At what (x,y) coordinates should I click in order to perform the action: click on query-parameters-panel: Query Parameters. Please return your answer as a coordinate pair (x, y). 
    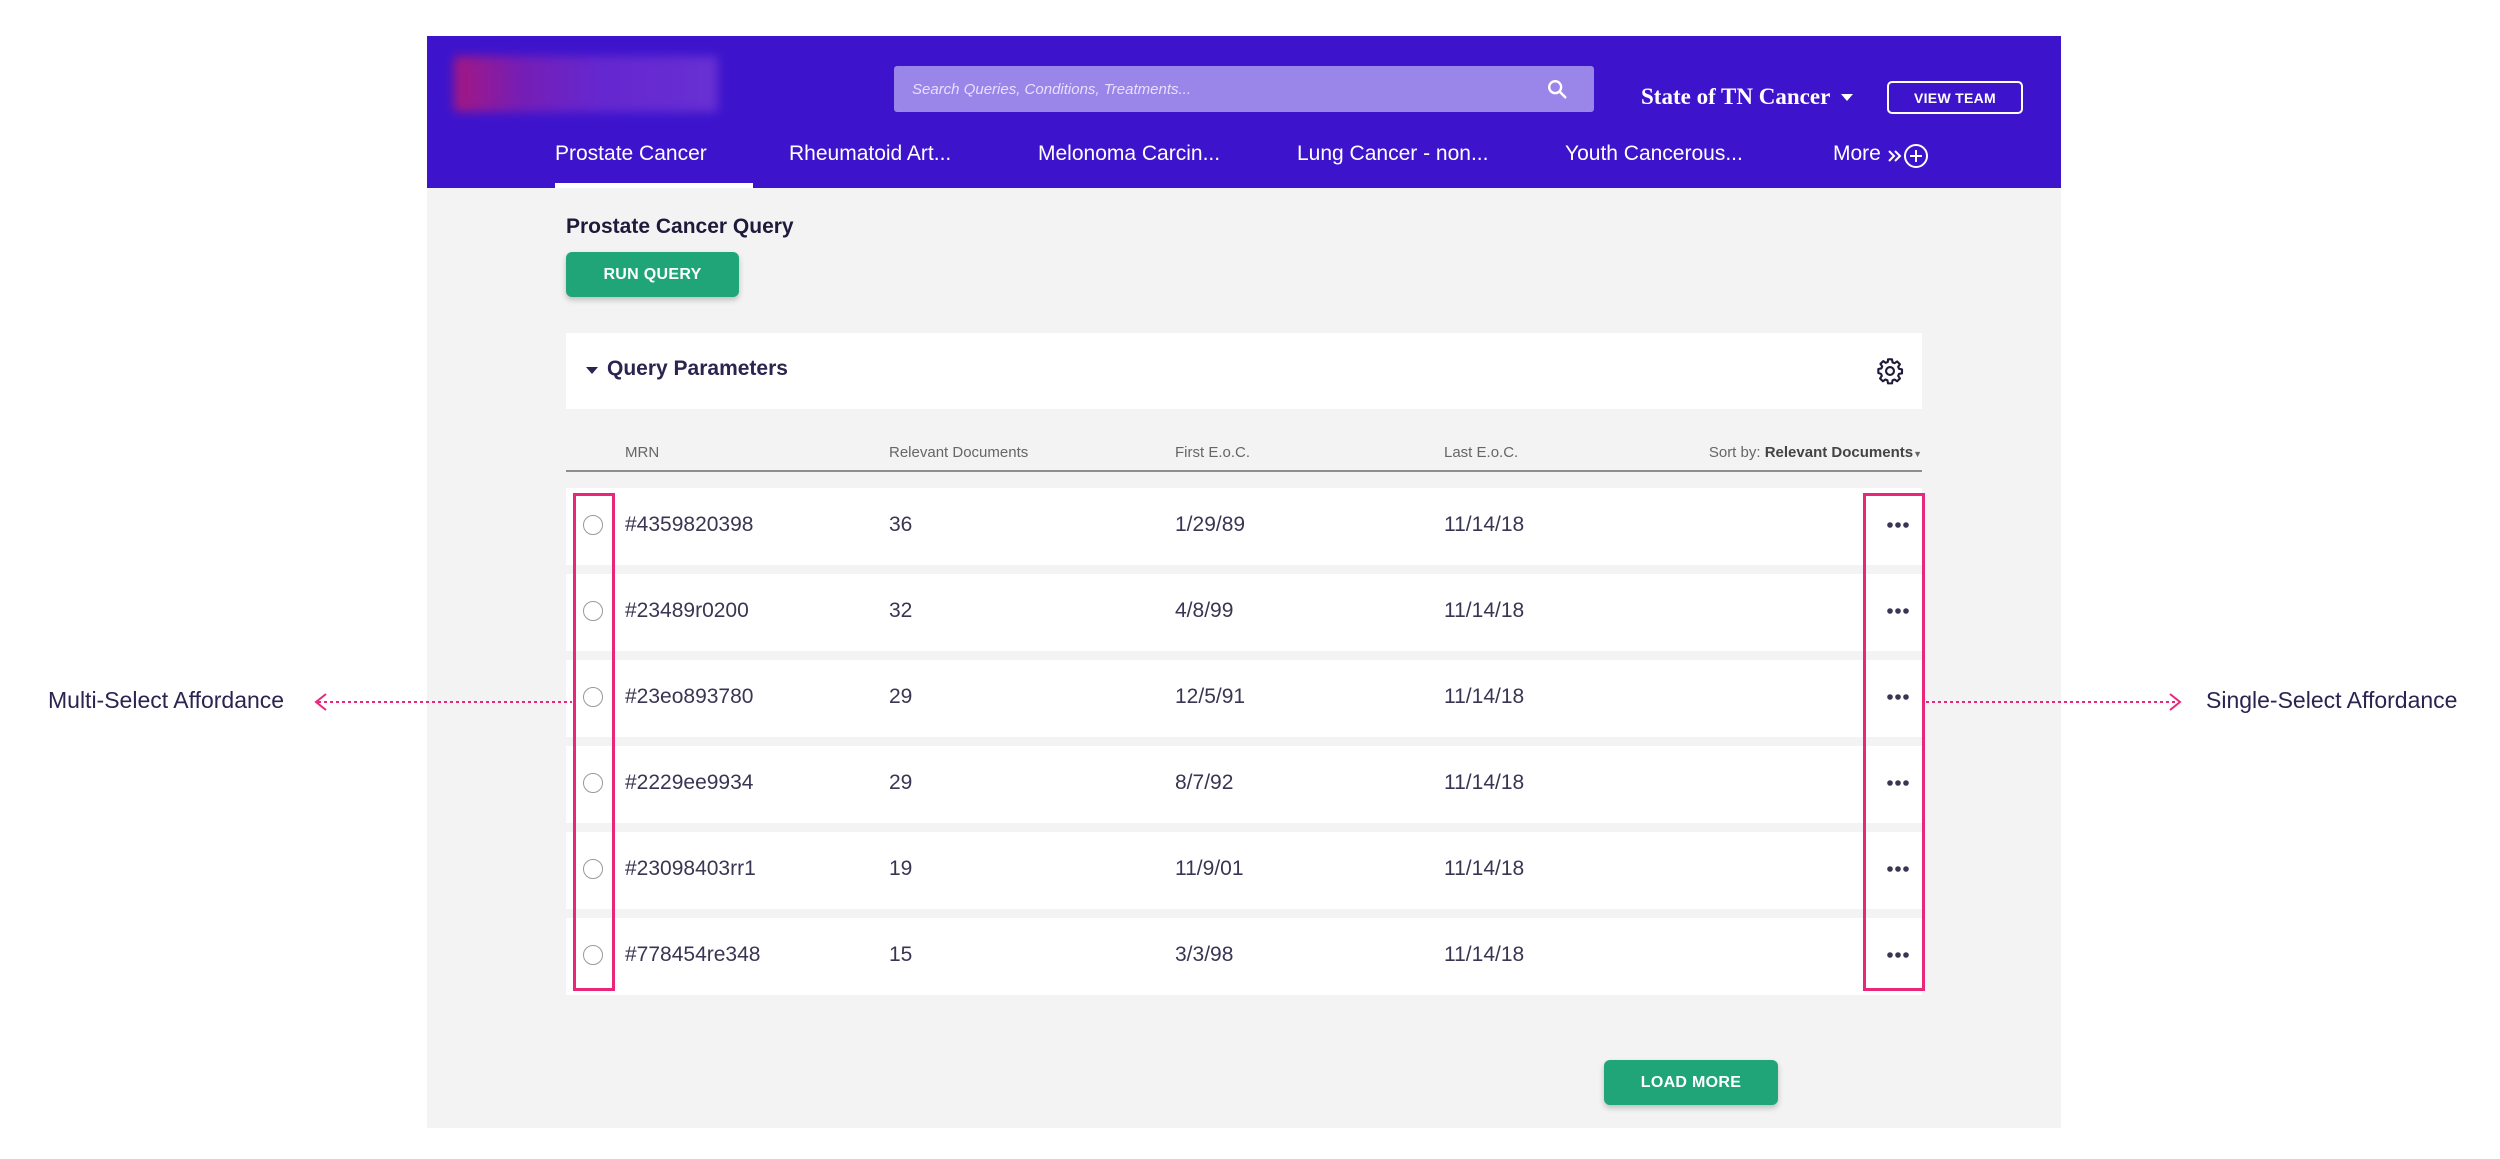
    Looking at the image, I should click on (1244, 371).